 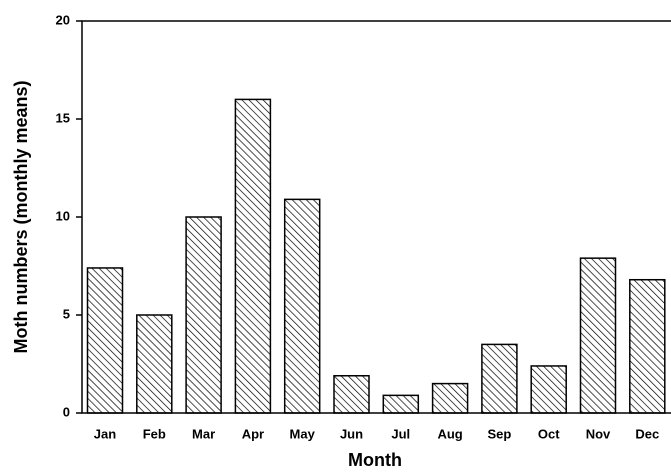 I want to click on y-tick-label: 20, so click(x=63, y=19).